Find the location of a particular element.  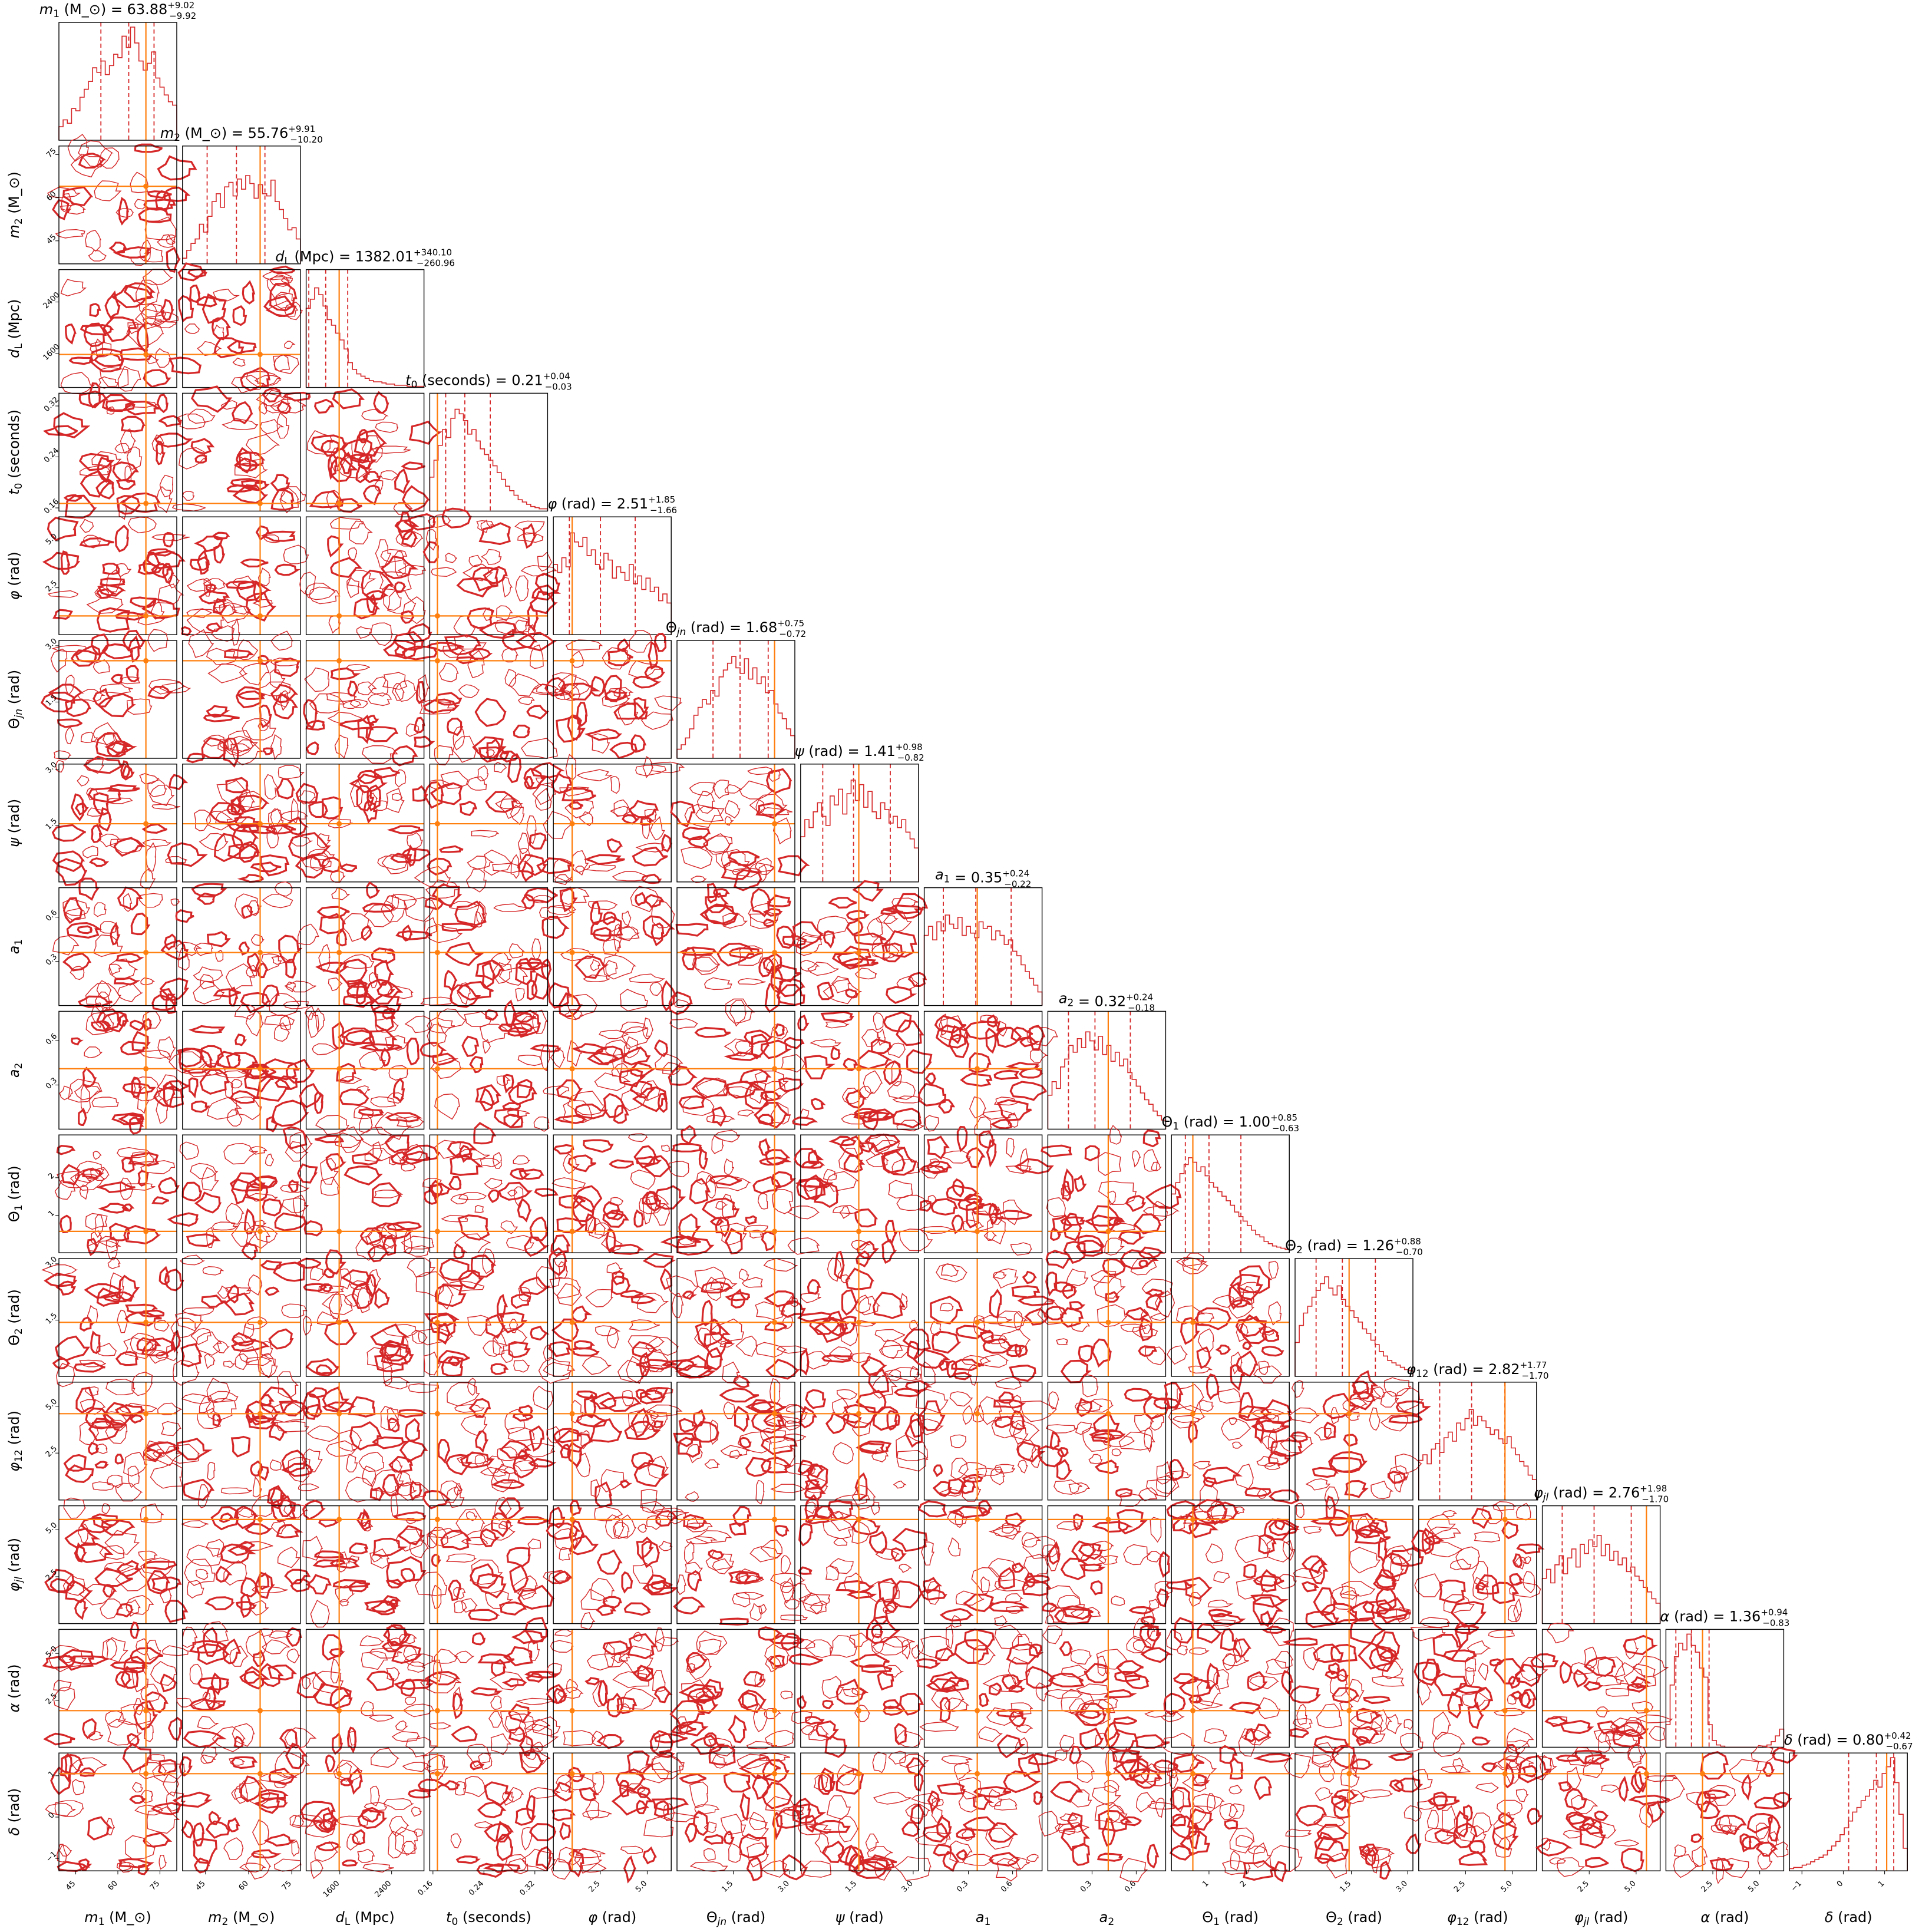

contours is located at coordinates (1353, 1685).